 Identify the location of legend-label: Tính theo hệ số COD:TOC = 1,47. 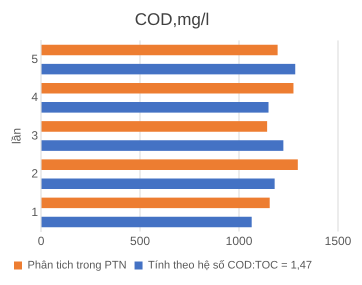
(230, 266).